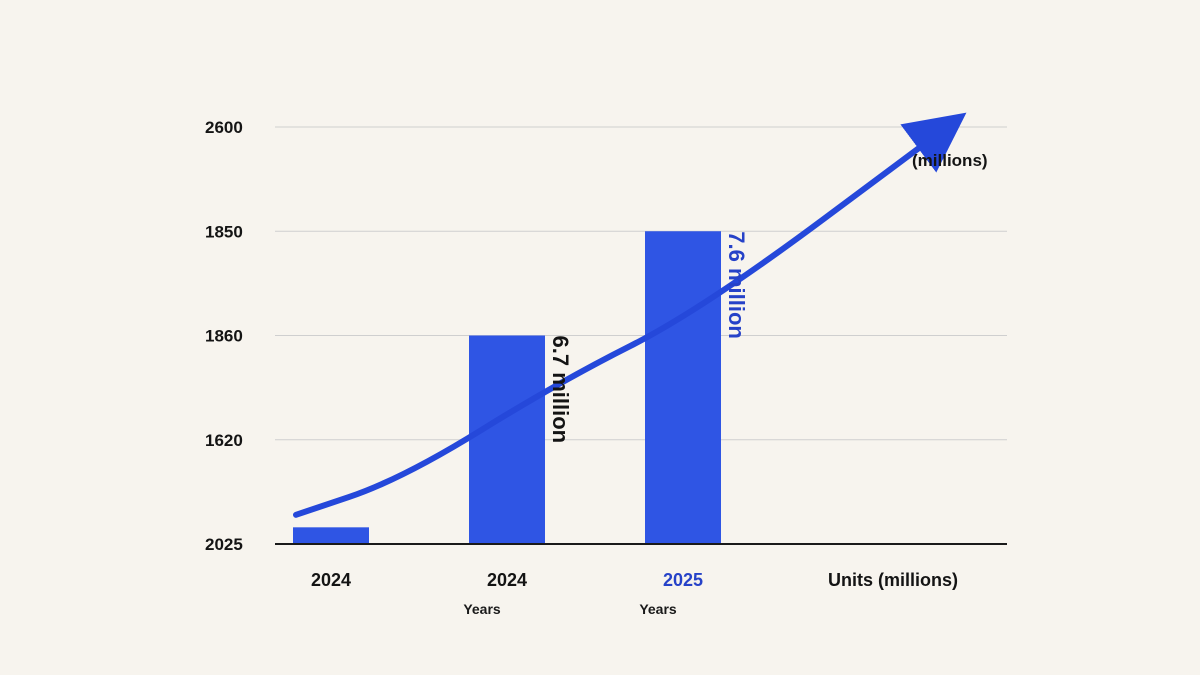 The image size is (1200, 675). What do you see at coordinates (224, 127) in the screenshot?
I see `y-tick-label: 2600` at bounding box center [224, 127].